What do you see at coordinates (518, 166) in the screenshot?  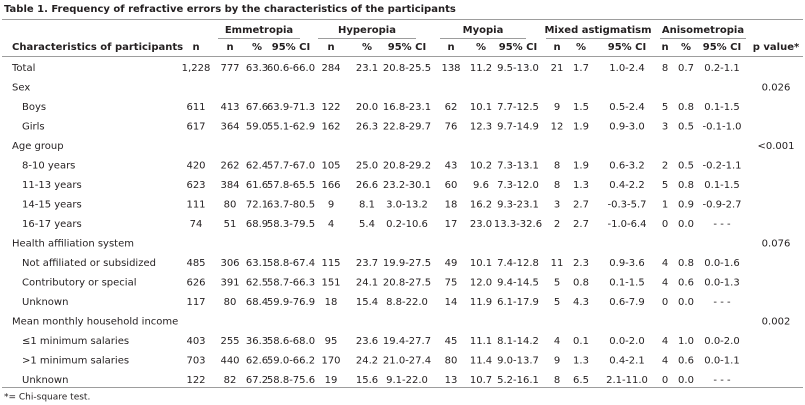 I see `cell: 7.3-13.1` at bounding box center [518, 166].